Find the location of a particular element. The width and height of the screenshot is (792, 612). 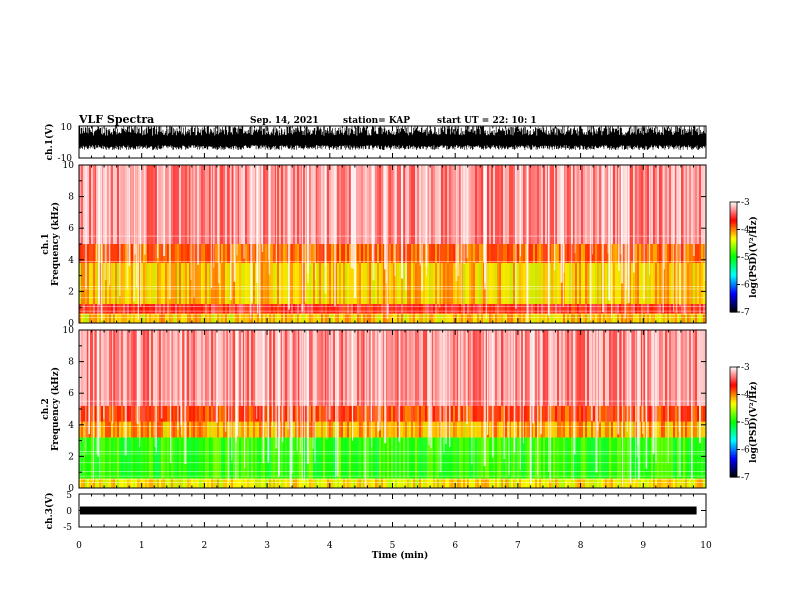

colorbar-tick-label: -7 is located at coordinates (745, 478).